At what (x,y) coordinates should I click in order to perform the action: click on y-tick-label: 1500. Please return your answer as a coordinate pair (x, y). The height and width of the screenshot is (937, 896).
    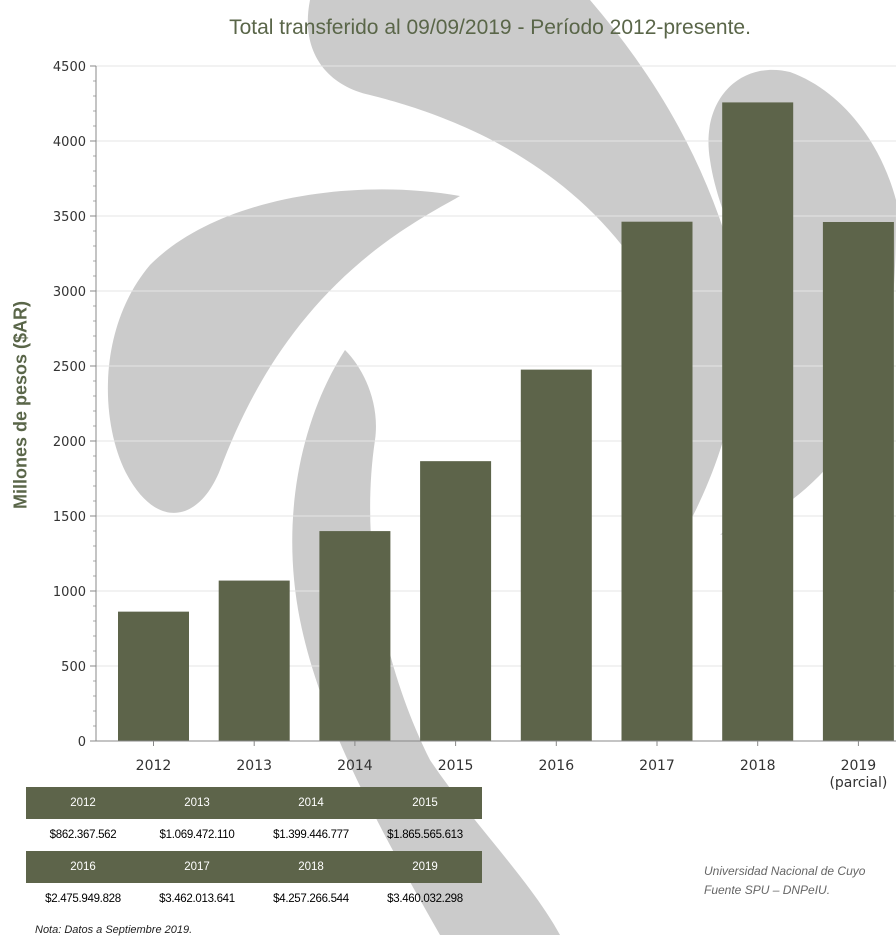
    Looking at the image, I should click on (69, 517).